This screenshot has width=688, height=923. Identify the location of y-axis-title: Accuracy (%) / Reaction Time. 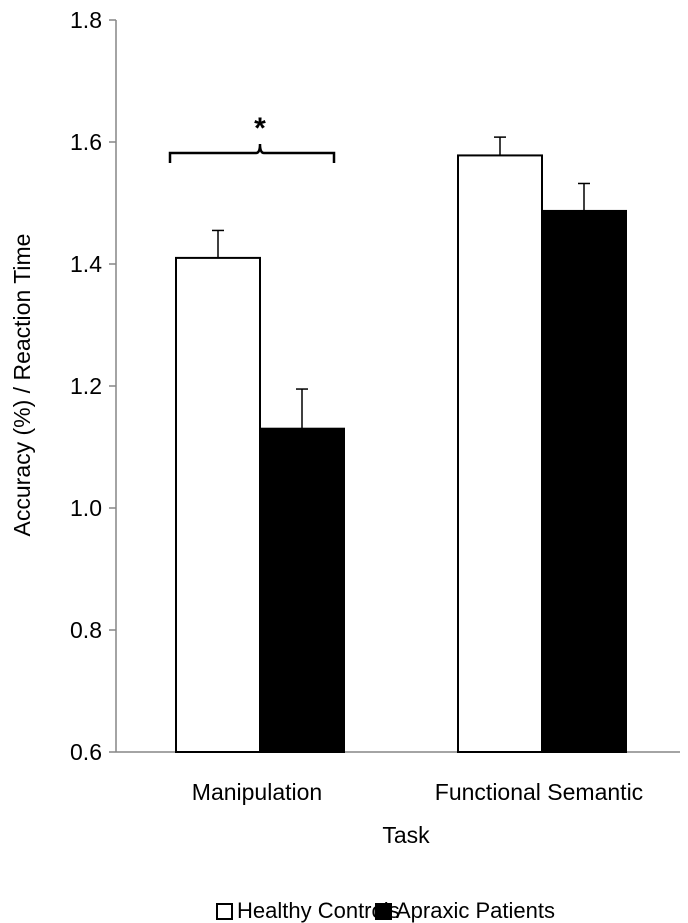
(22, 385).